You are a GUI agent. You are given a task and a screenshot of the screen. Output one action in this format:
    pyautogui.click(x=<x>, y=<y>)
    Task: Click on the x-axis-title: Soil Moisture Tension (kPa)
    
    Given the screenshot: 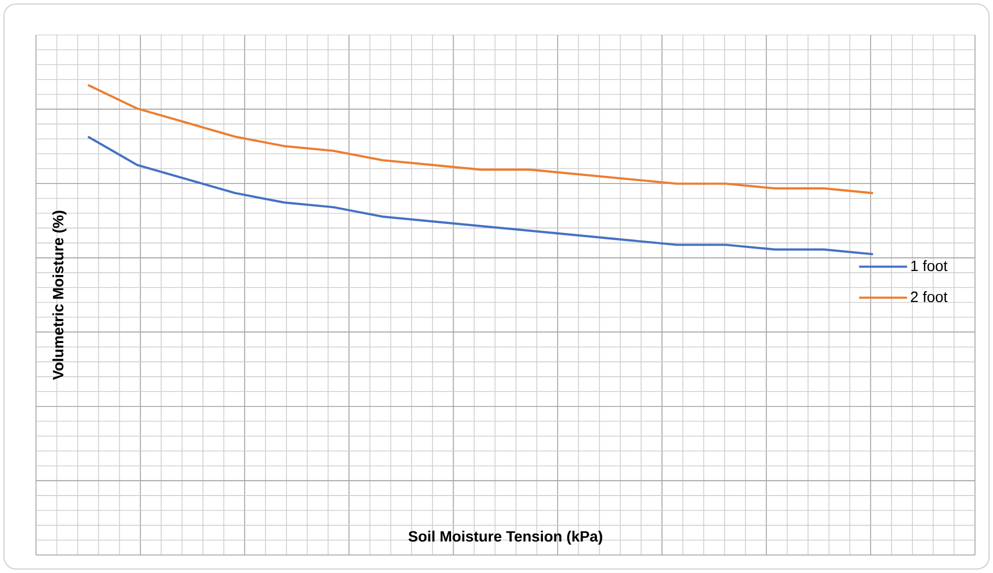 What is the action you would take?
    pyautogui.click(x=505, y=537)
    